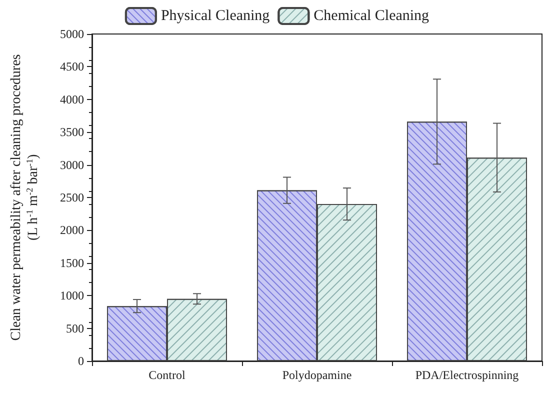  Describe the element at coordinates (72, 132) in the screenshot. I see `y-tick-label: 3500` at that location.